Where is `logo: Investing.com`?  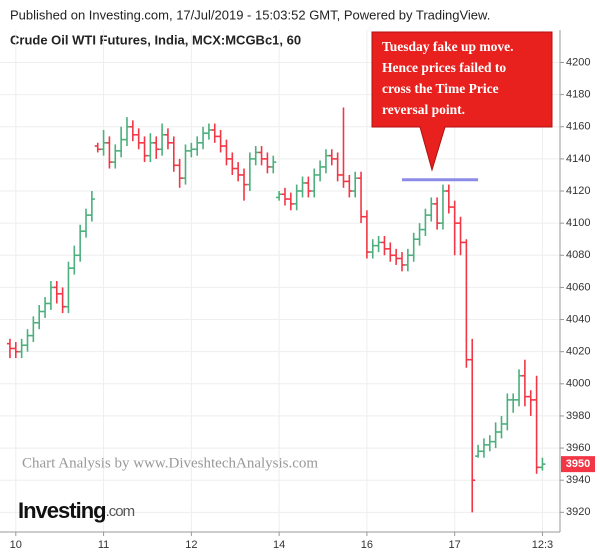 logo: Investing.com is located at coordinates (76, 510).